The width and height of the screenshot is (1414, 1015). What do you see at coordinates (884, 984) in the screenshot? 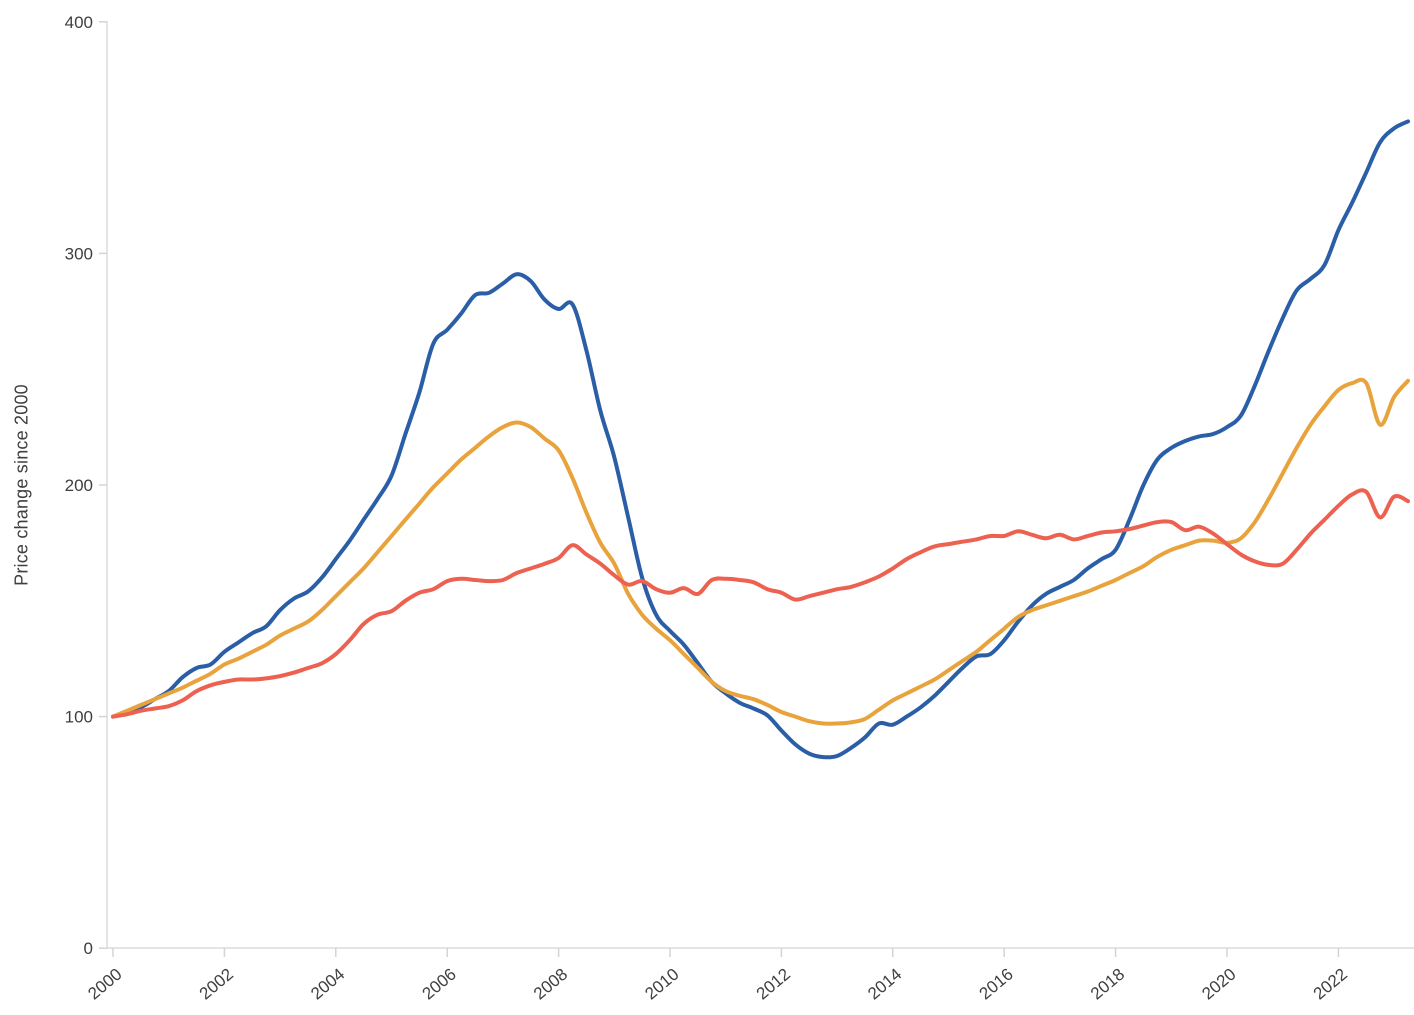
I see `x-tick-label: 2014` at bounding box center [884, 984].